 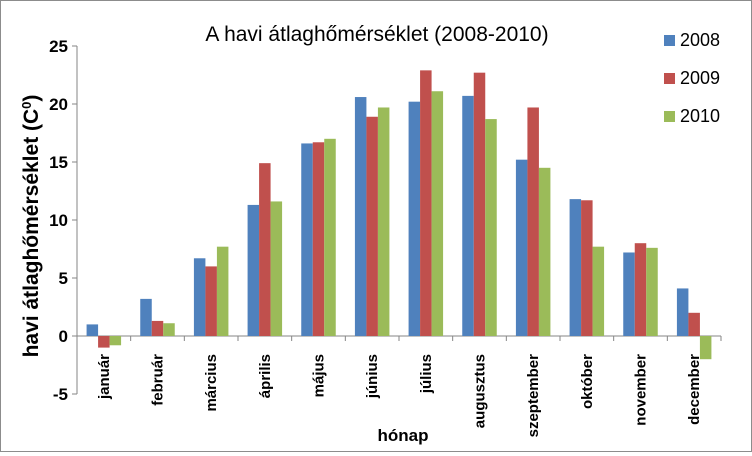 What do you see at coordinates (372, 376) in the screenshot?
I see `x-tick-label: június` at bounding box center [372, 376].